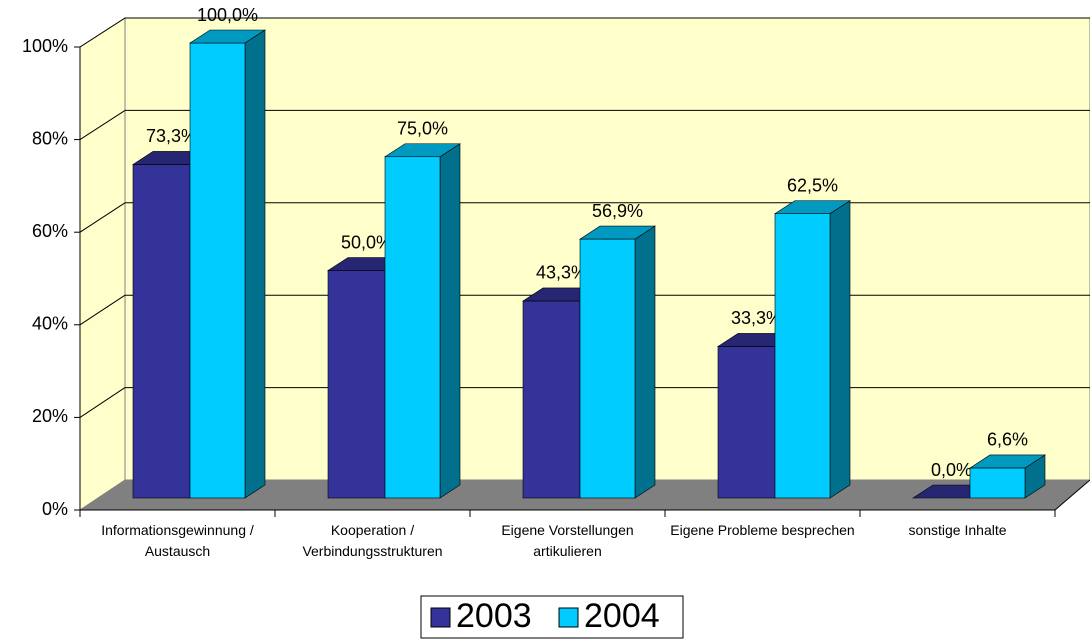 This screenshot has height=639, width=1090. Describe the element at coordinates (45, 46) in the screenshot. I see `y-tick-label: 100%` at that location.